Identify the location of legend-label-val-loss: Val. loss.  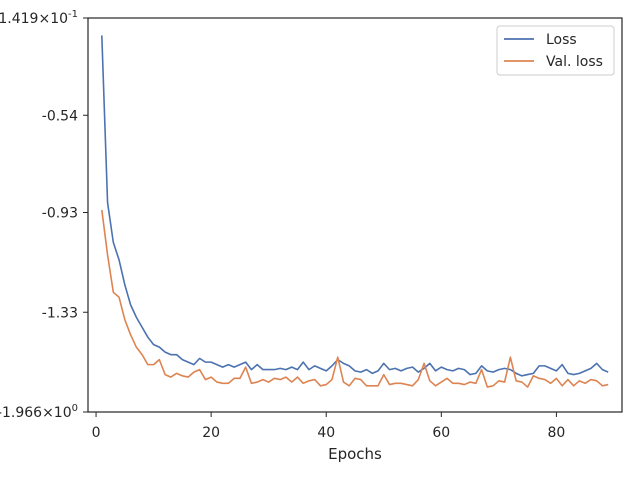
(574, 62).